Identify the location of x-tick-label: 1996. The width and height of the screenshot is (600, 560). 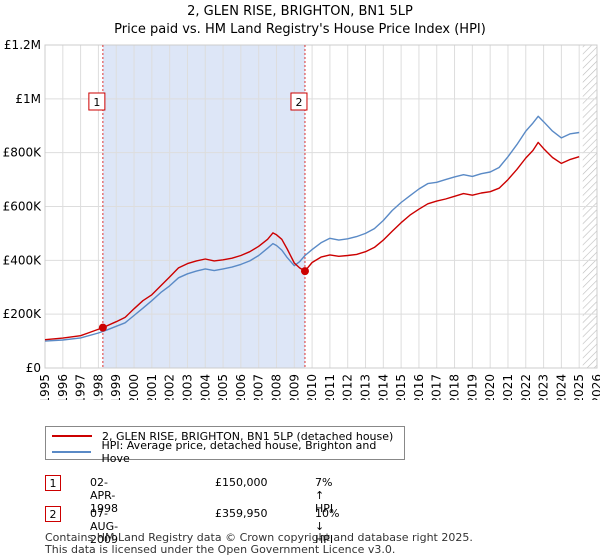
(63, 387).